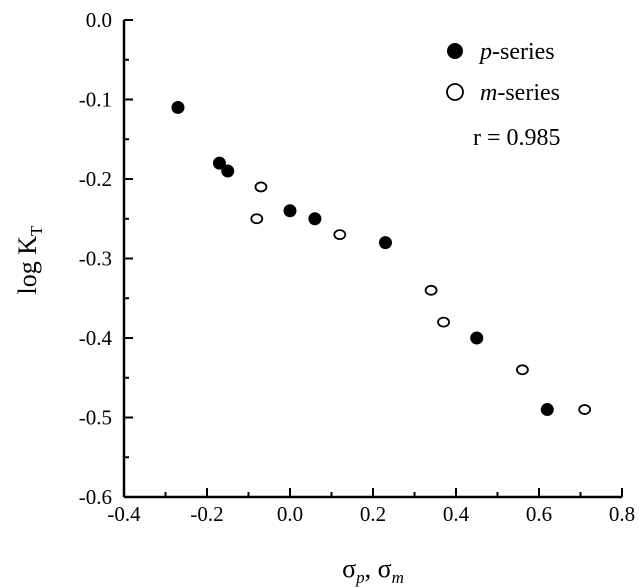  I want to click on legend-label-p-series: p-series, so click(516, 52).